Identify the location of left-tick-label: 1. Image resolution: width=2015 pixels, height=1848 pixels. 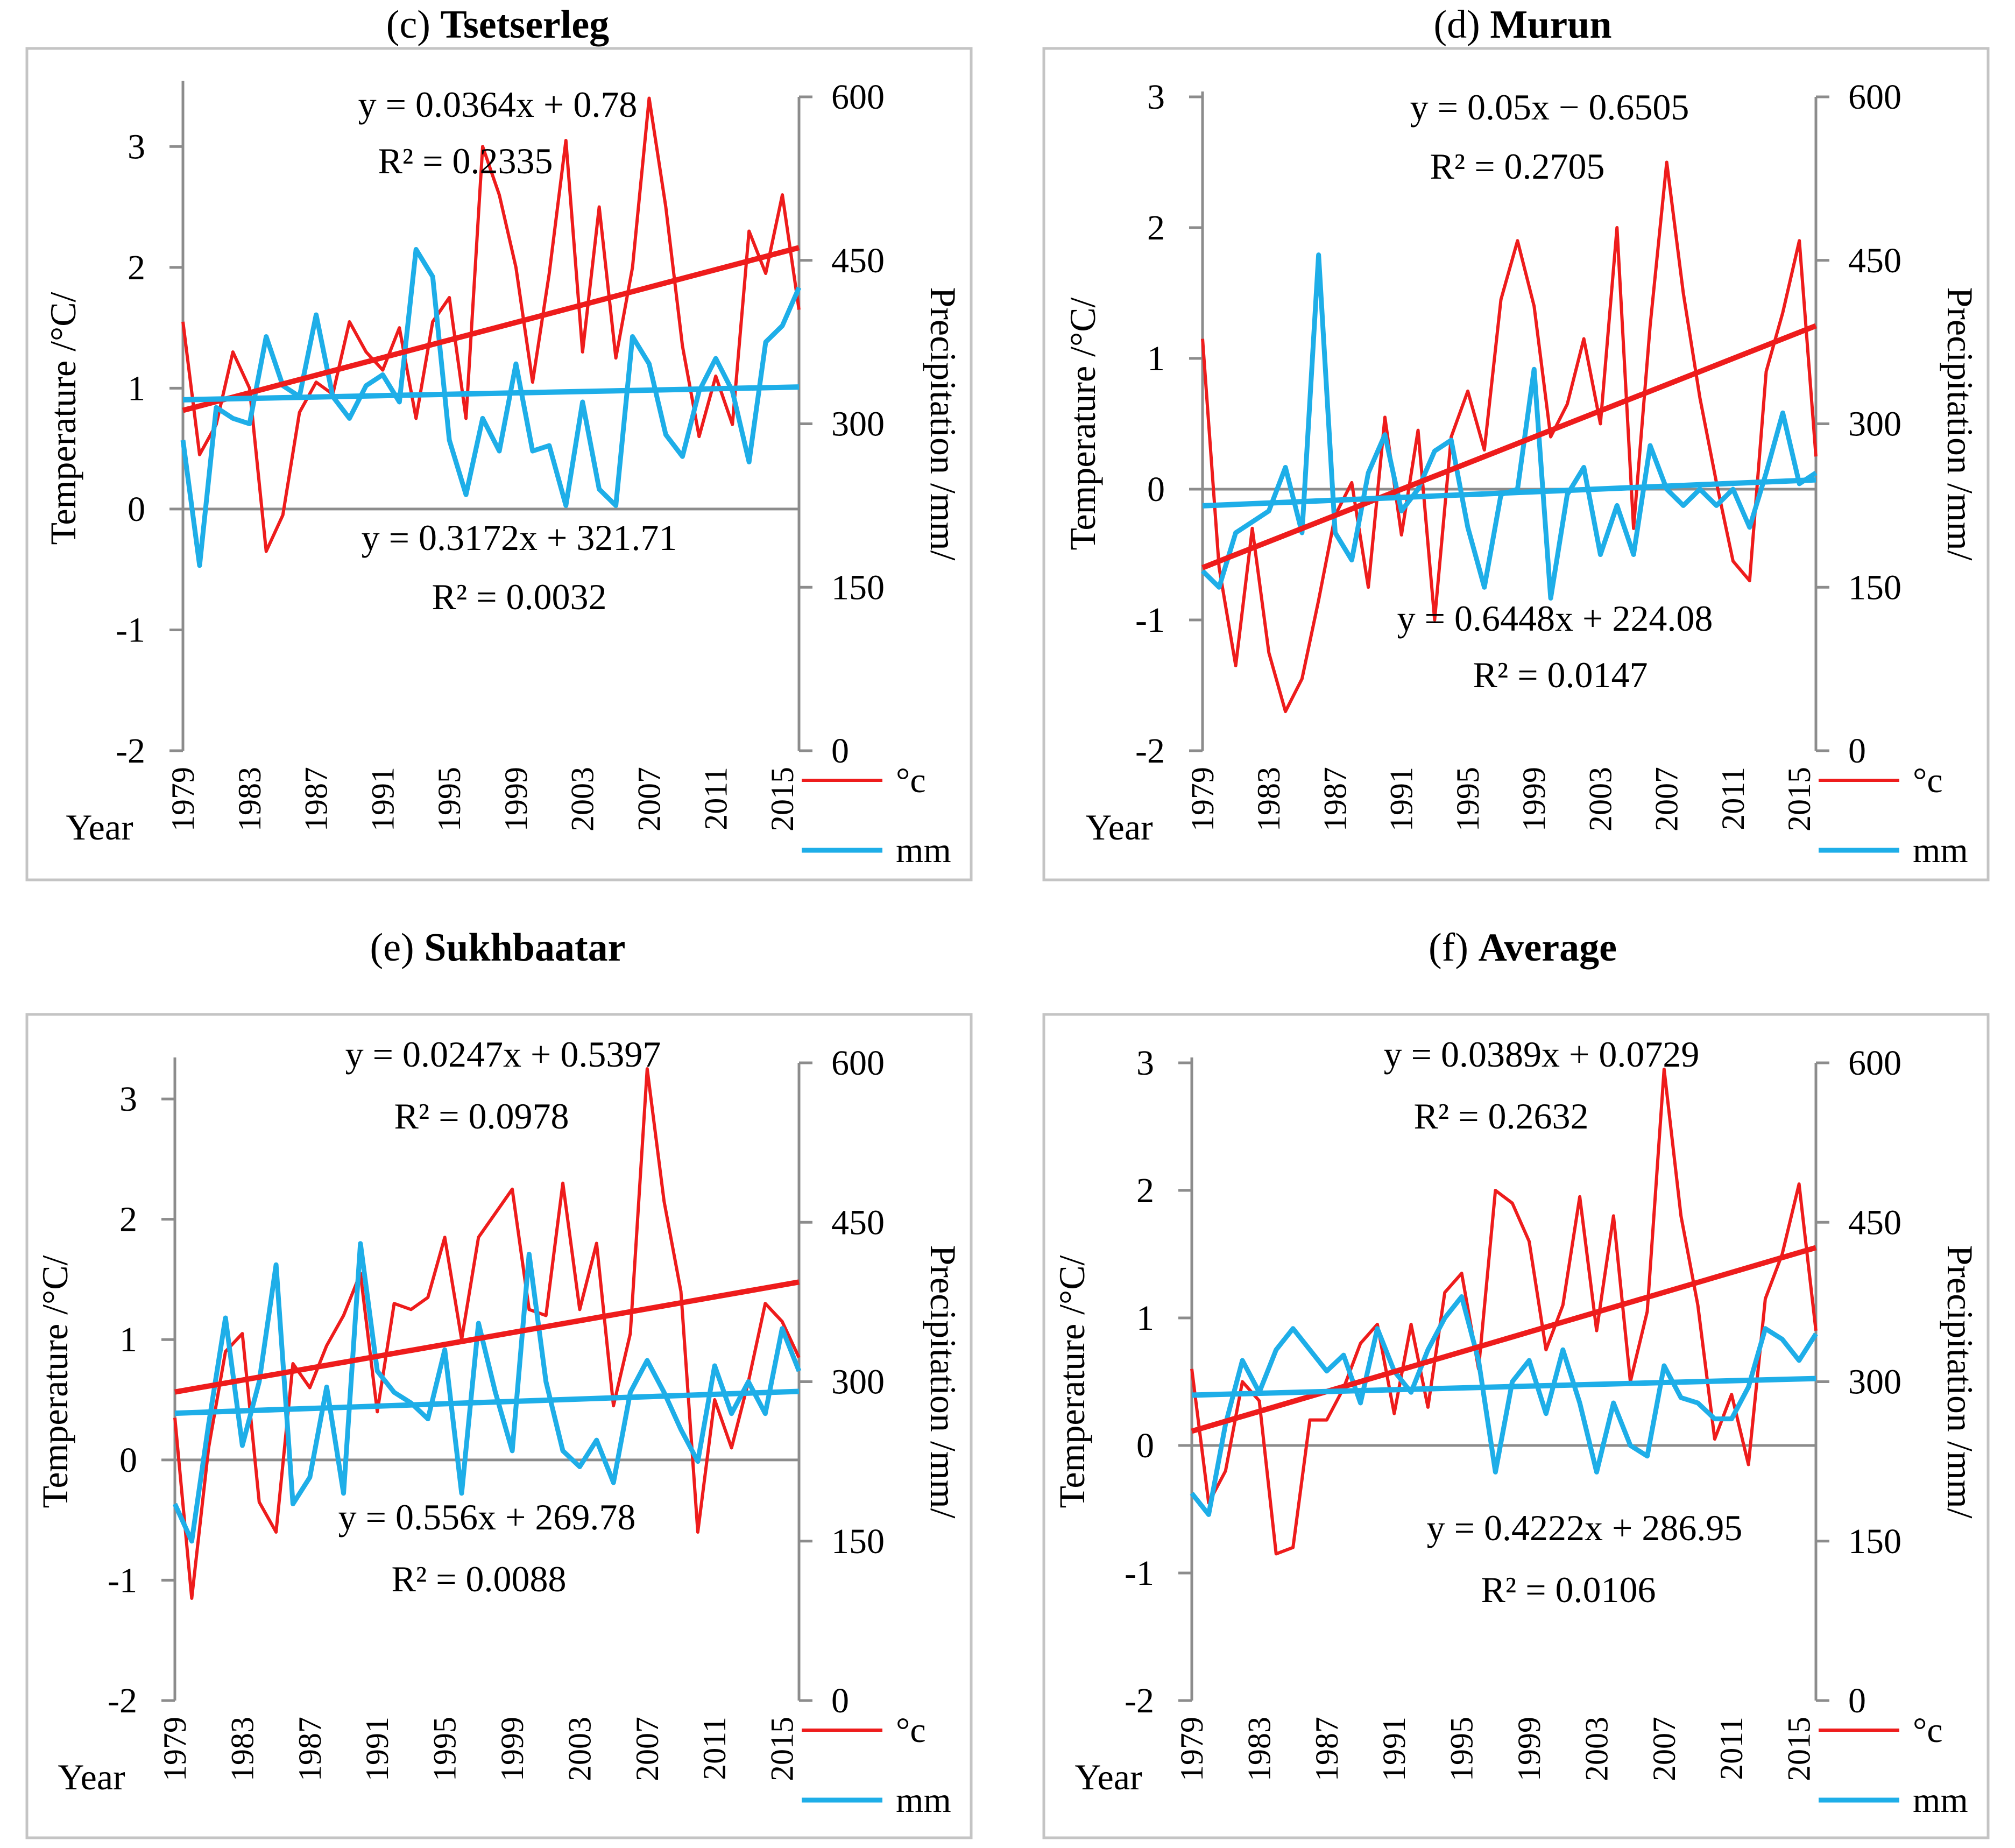
(128, 1340).